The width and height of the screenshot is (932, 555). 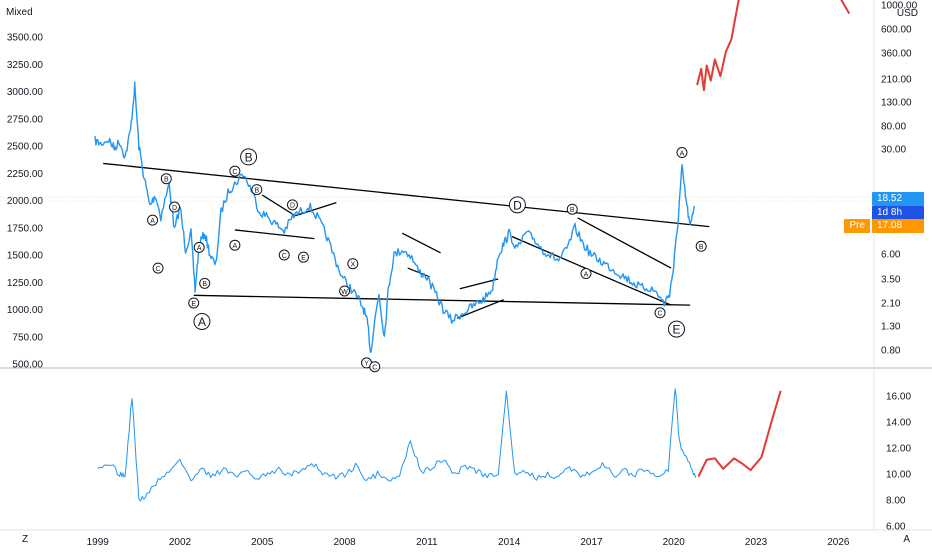 I want to click on scale-mode-button: Mixed, so click(x=19, y=12).